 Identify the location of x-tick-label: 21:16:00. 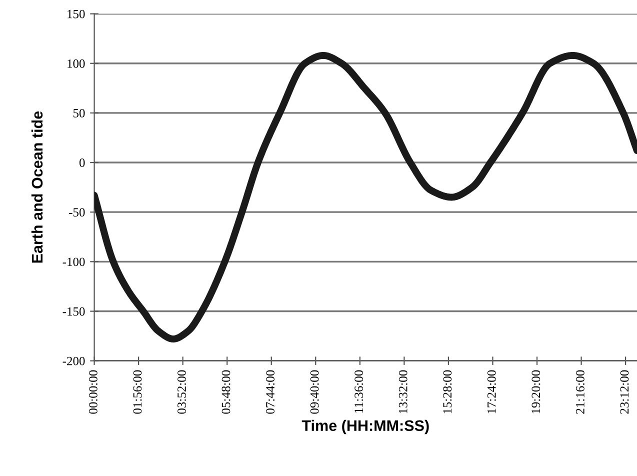
(580, 392).